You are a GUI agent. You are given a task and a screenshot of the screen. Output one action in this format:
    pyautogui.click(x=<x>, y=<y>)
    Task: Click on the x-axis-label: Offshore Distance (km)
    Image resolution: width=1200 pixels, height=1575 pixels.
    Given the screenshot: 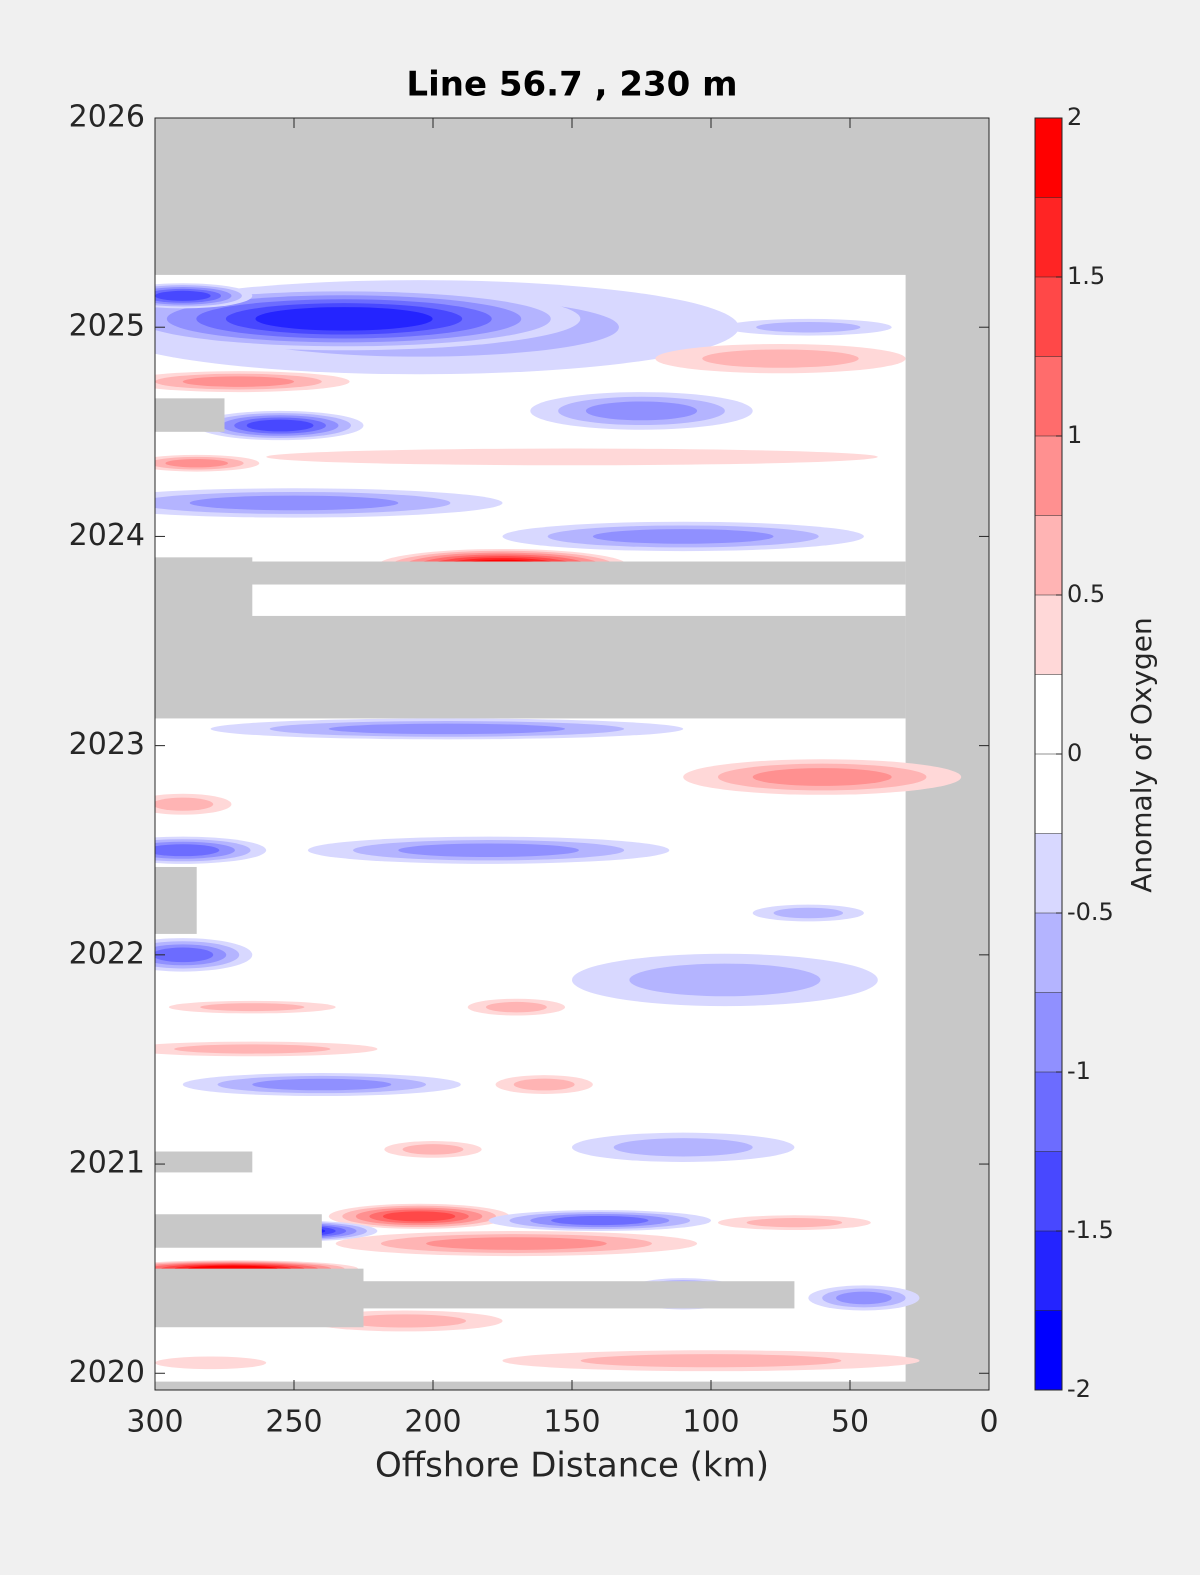 What is the action you would take?
    pyautogui.click(x=572, y=1466)
    